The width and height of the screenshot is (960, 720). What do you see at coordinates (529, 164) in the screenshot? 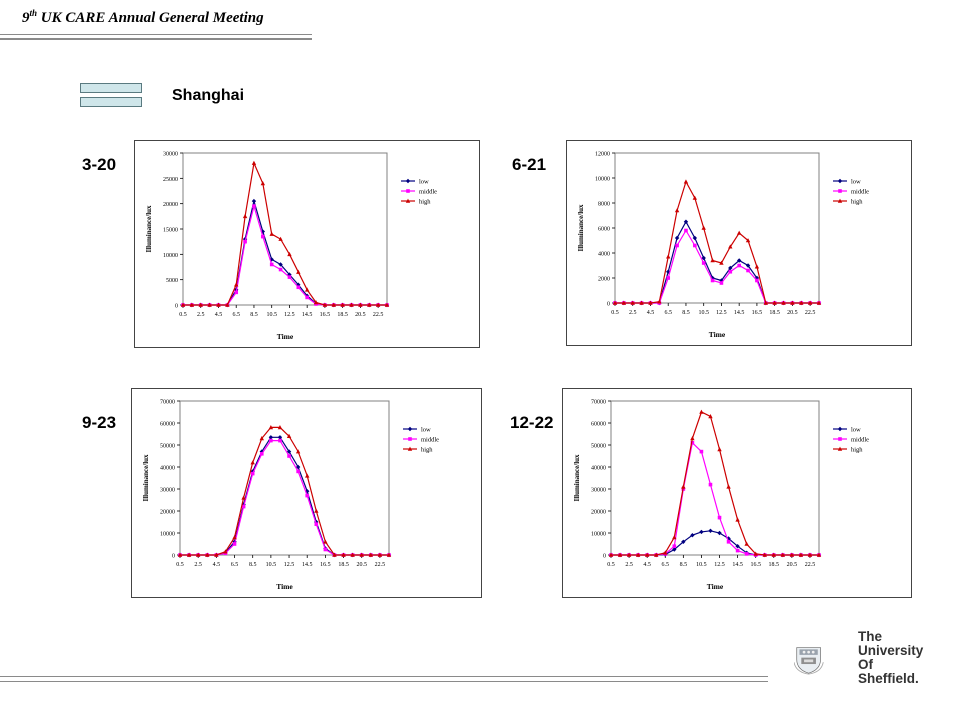
I see `date-label-chart-2: 6-21` at bounding box center [529, 164].